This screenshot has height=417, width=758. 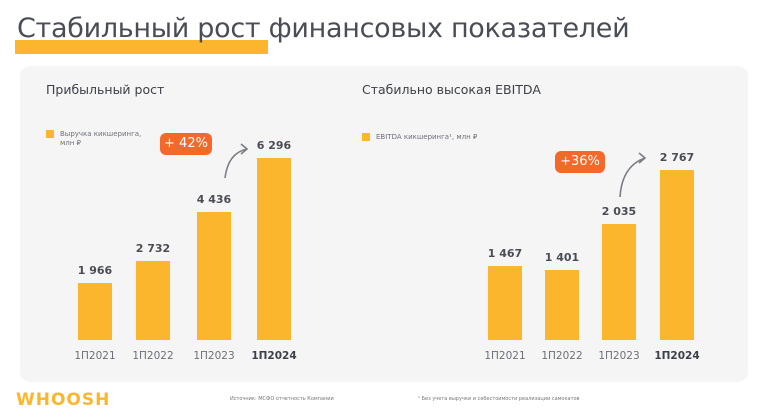 I want to click on value-label: 2 035, so click(x=619, y=211).